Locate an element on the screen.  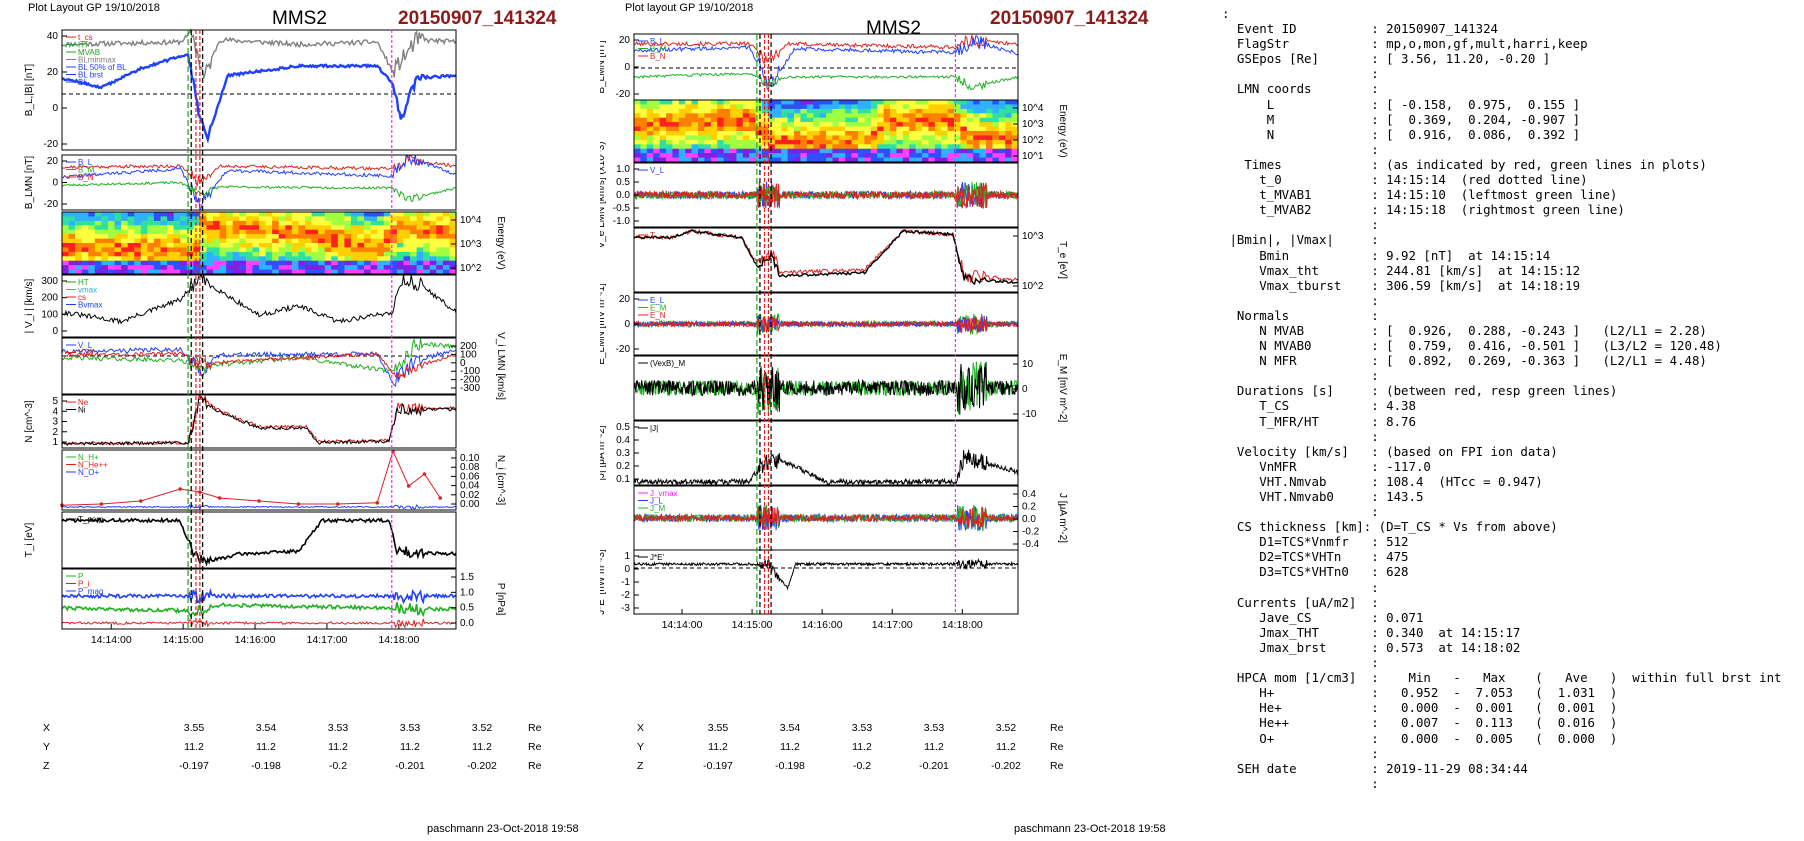
plot1-panel-9-legend-entry: P is located at coordinates (80, 576).